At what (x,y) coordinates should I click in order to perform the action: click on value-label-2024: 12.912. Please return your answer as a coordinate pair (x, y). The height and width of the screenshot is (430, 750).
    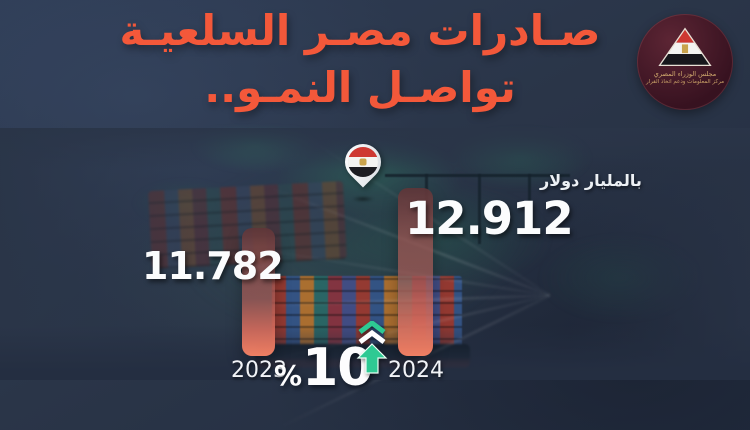
    Looking at the image, I should click on (489, 218).